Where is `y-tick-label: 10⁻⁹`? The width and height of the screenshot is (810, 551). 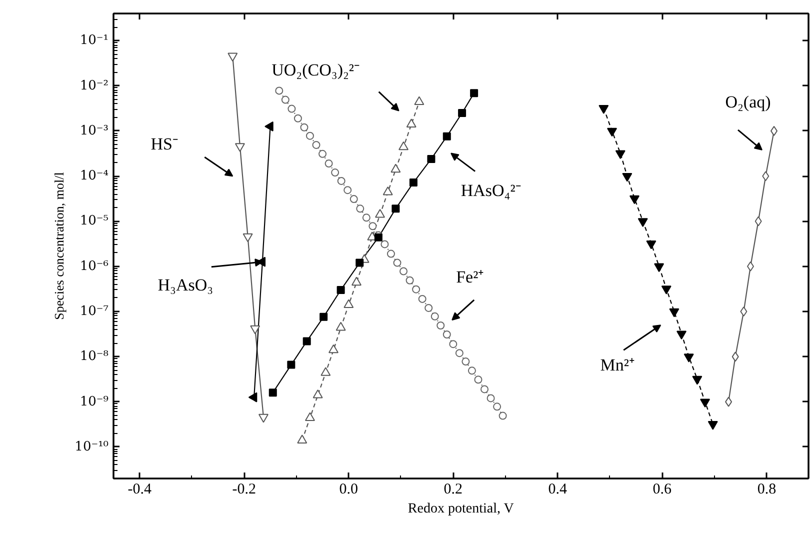 y-tick-label: 10⁻⁹ is located at coordinates (94, 402).